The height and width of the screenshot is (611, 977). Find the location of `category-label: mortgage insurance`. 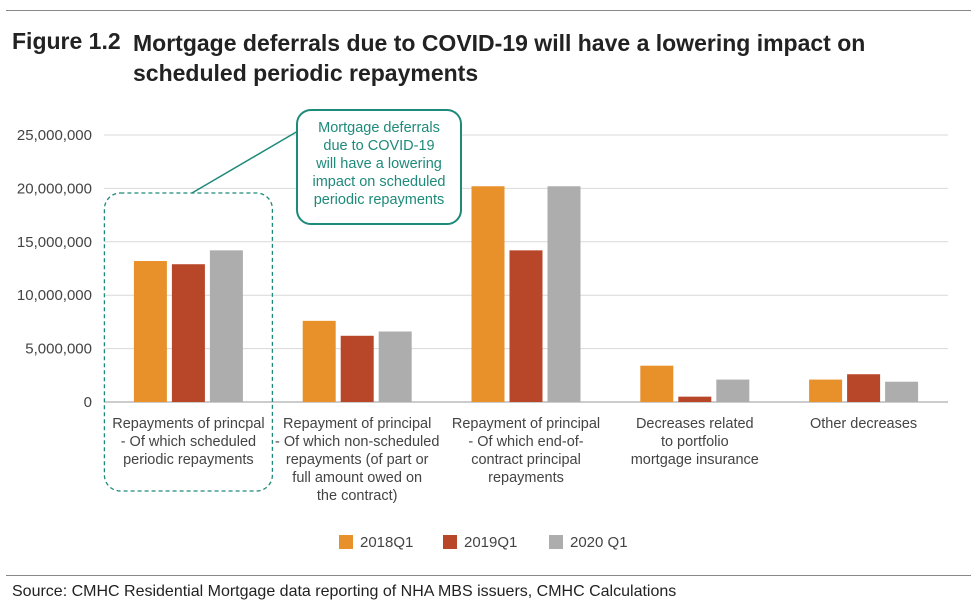

category-label: mortgage insurance is located at coordinates (695, 460).